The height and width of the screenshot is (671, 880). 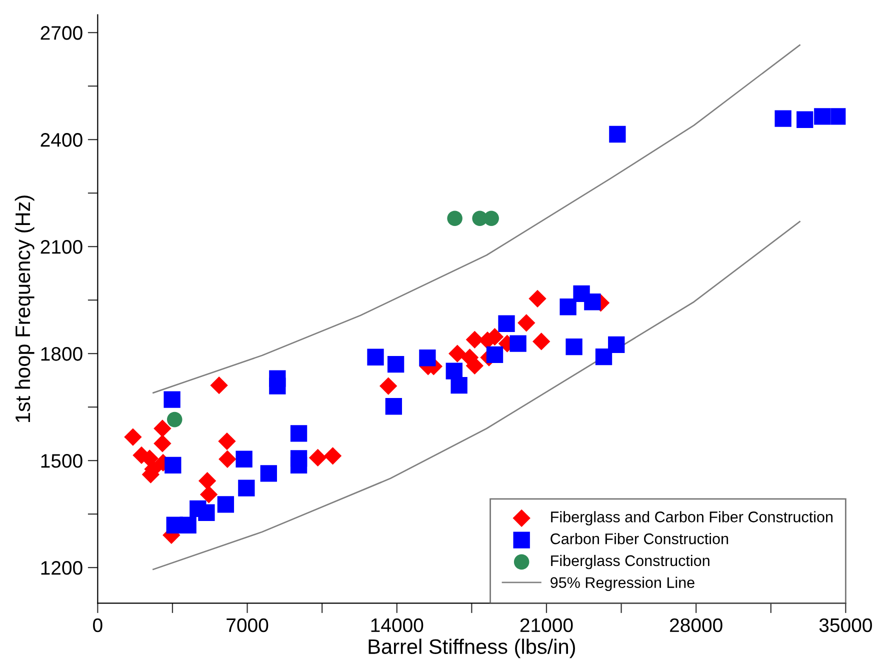 What do you see at coordinates (696, 625) in the screenshot?
I see `x-tick-label: 28000` at bounding box center [696, 625].